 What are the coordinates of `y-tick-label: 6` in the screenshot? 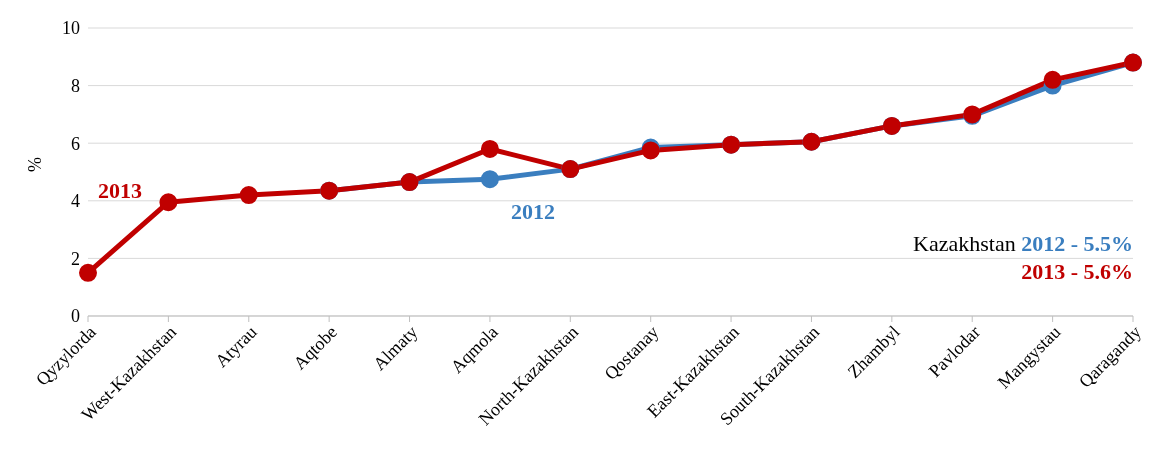 It's located at (75, 143).